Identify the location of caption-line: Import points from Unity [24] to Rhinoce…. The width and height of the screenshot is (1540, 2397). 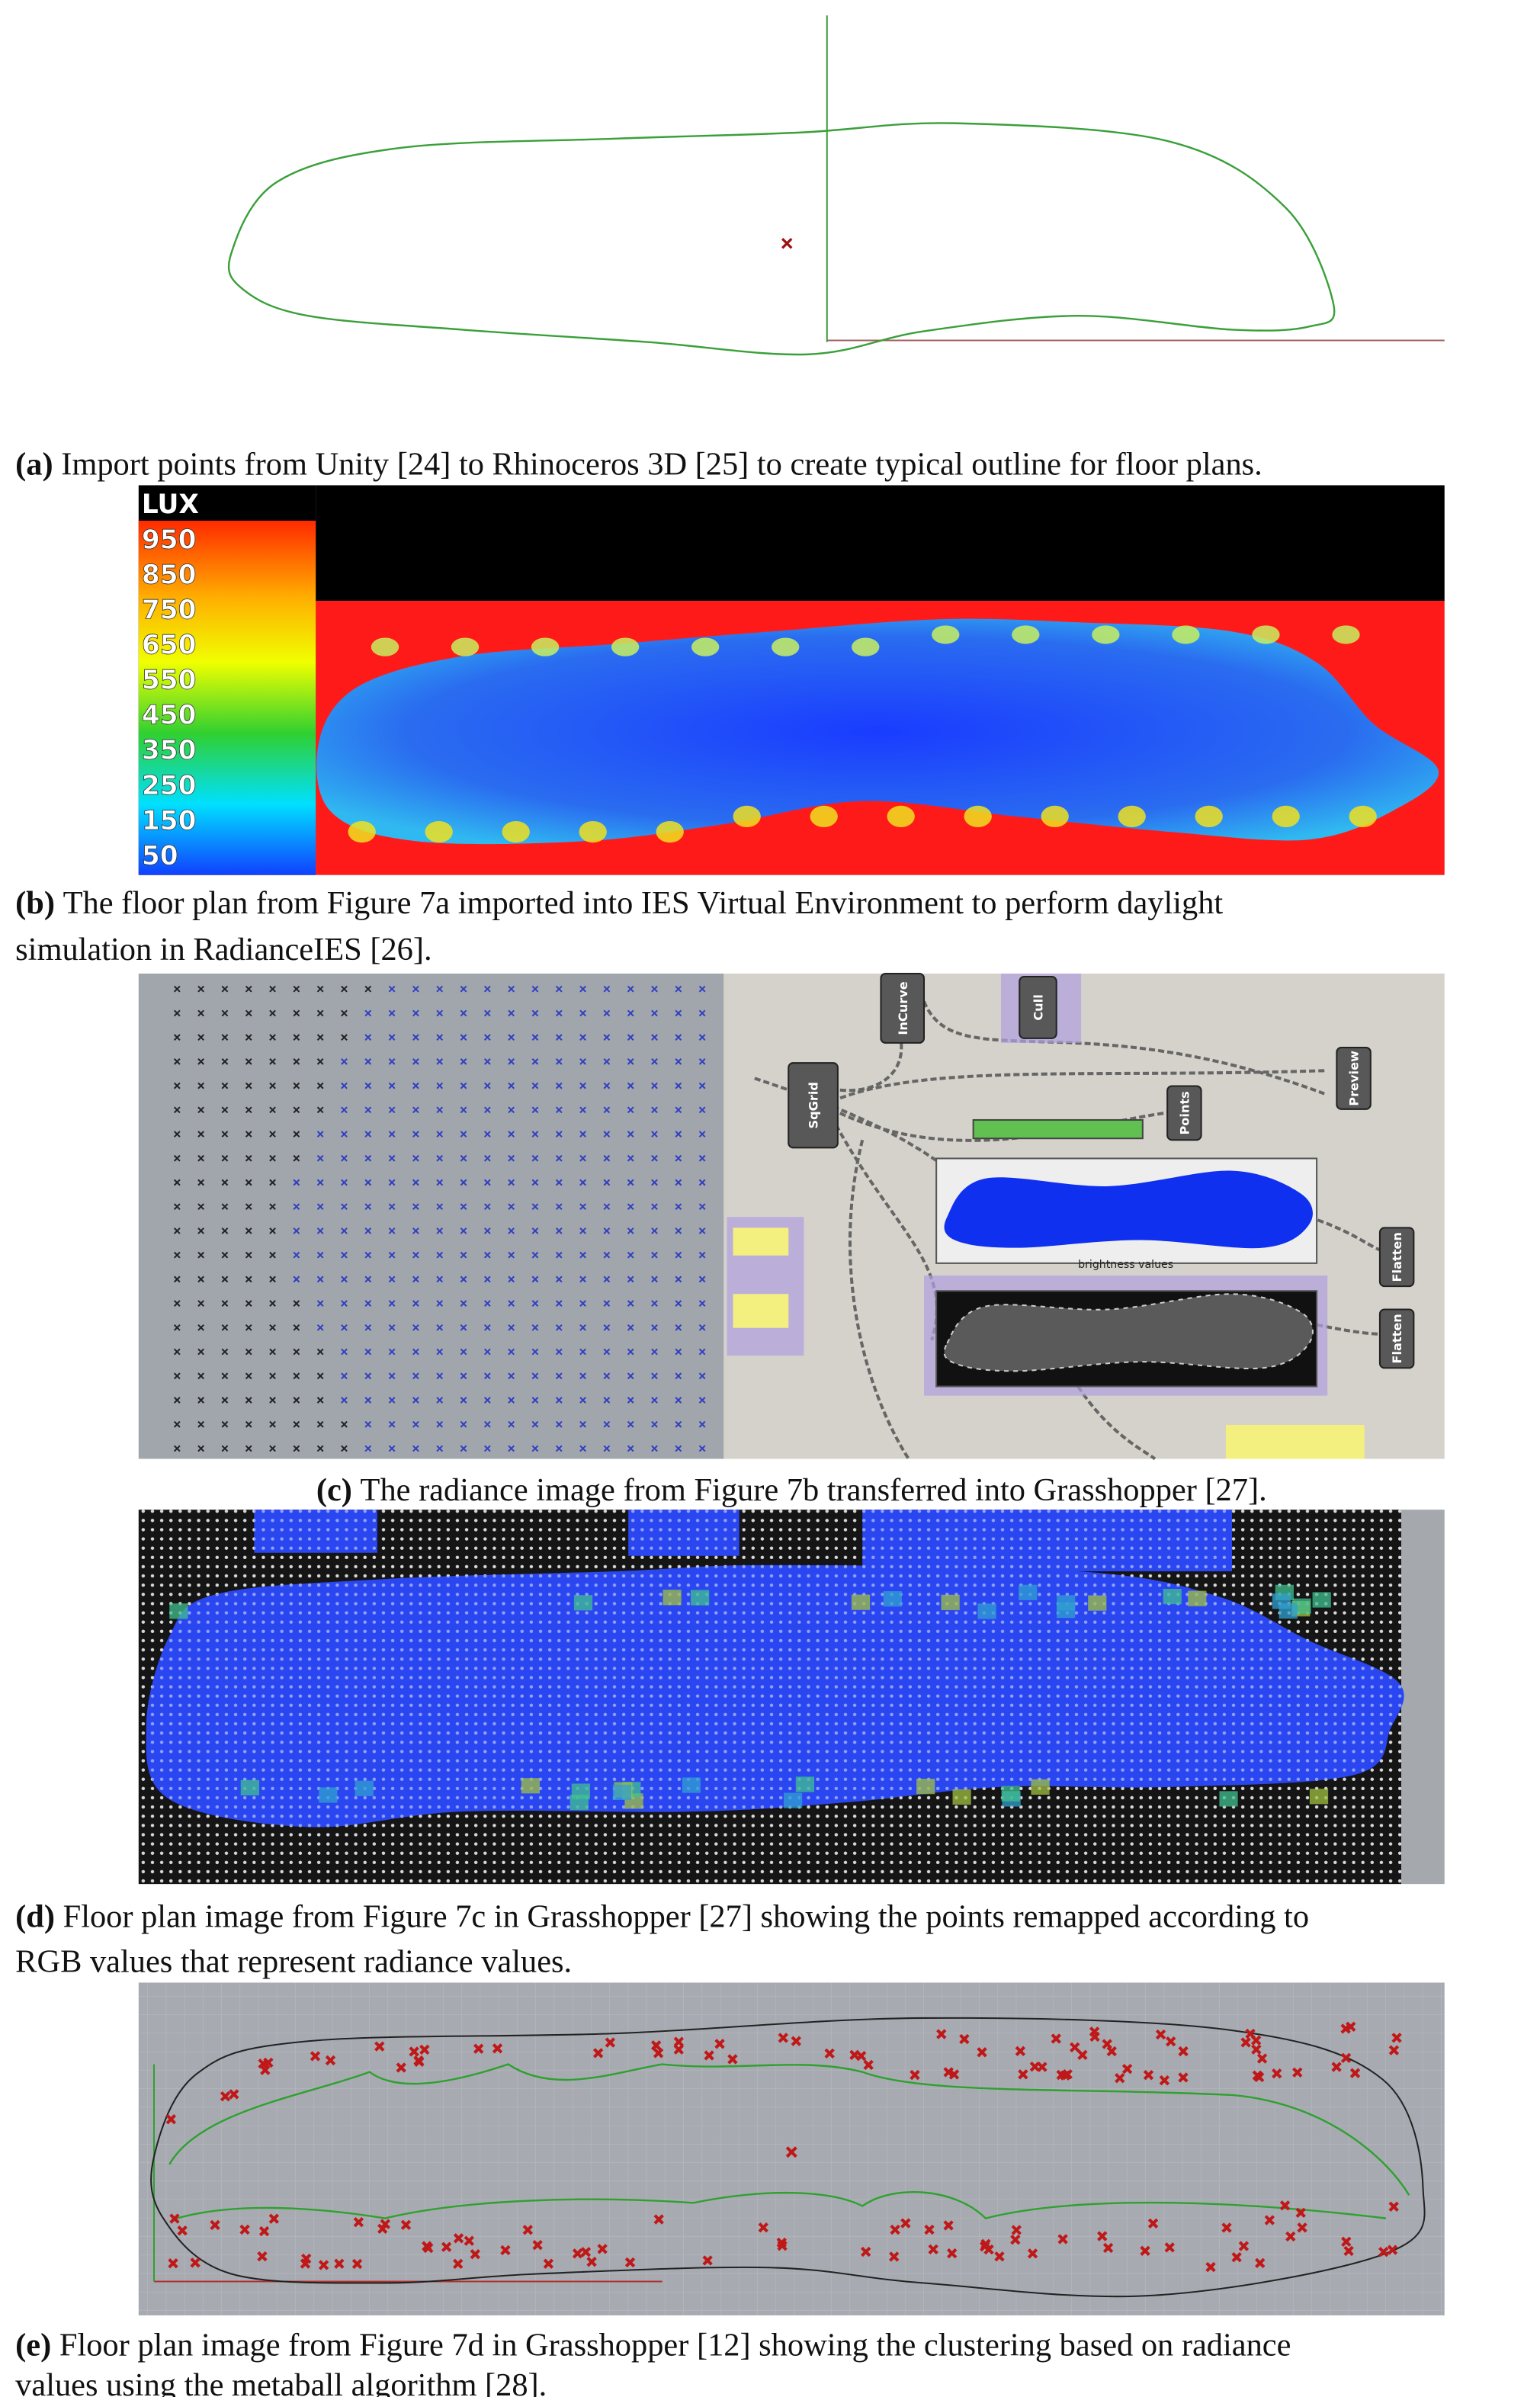
(661, 464).